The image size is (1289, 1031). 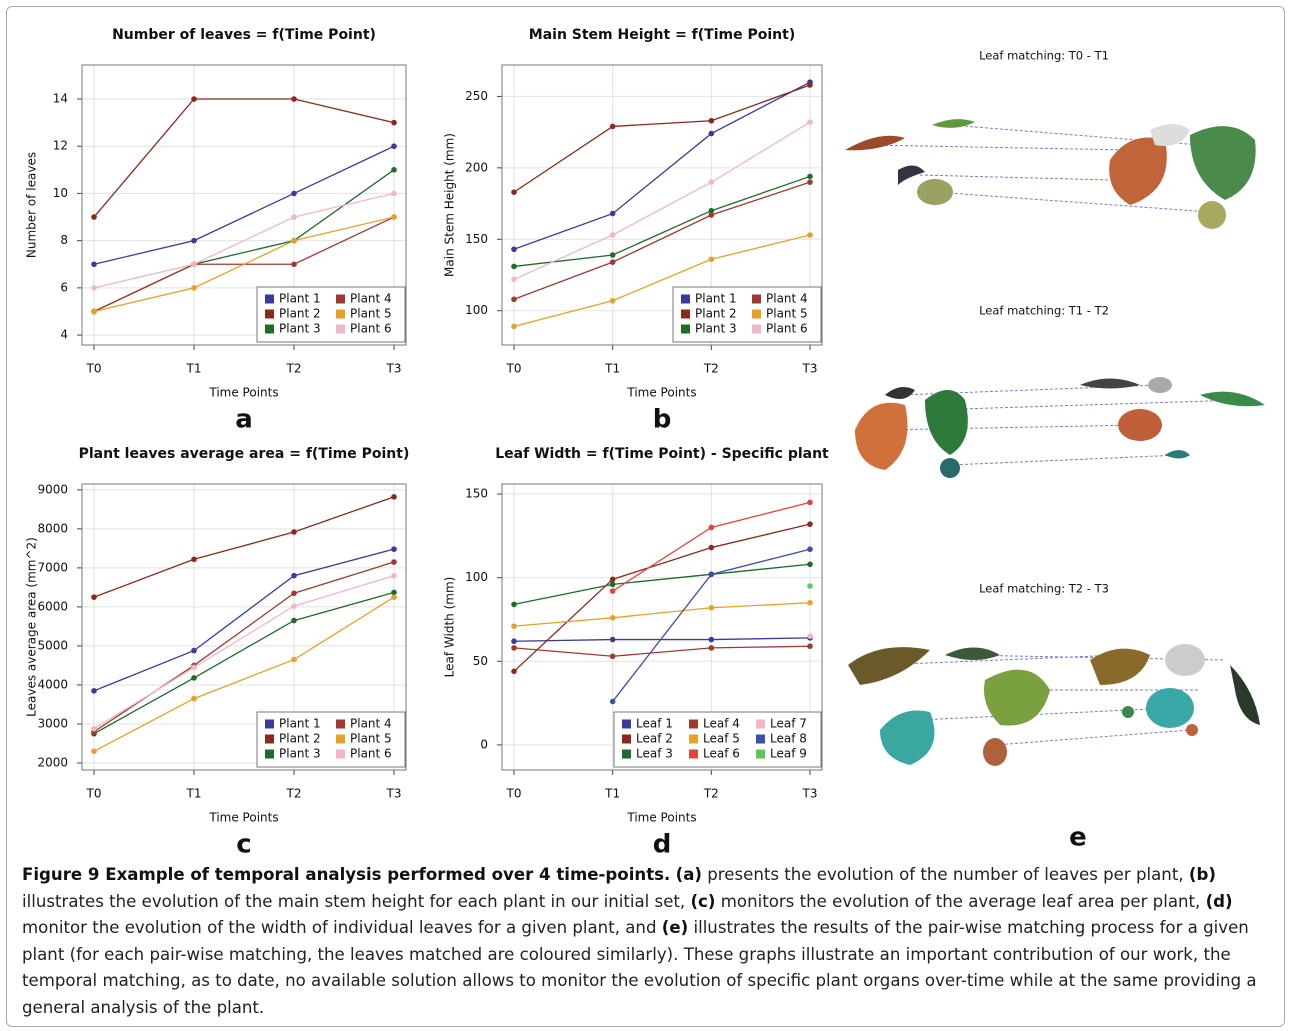 I want to click on y-tick-label: 250, so click(x=476, y=96).